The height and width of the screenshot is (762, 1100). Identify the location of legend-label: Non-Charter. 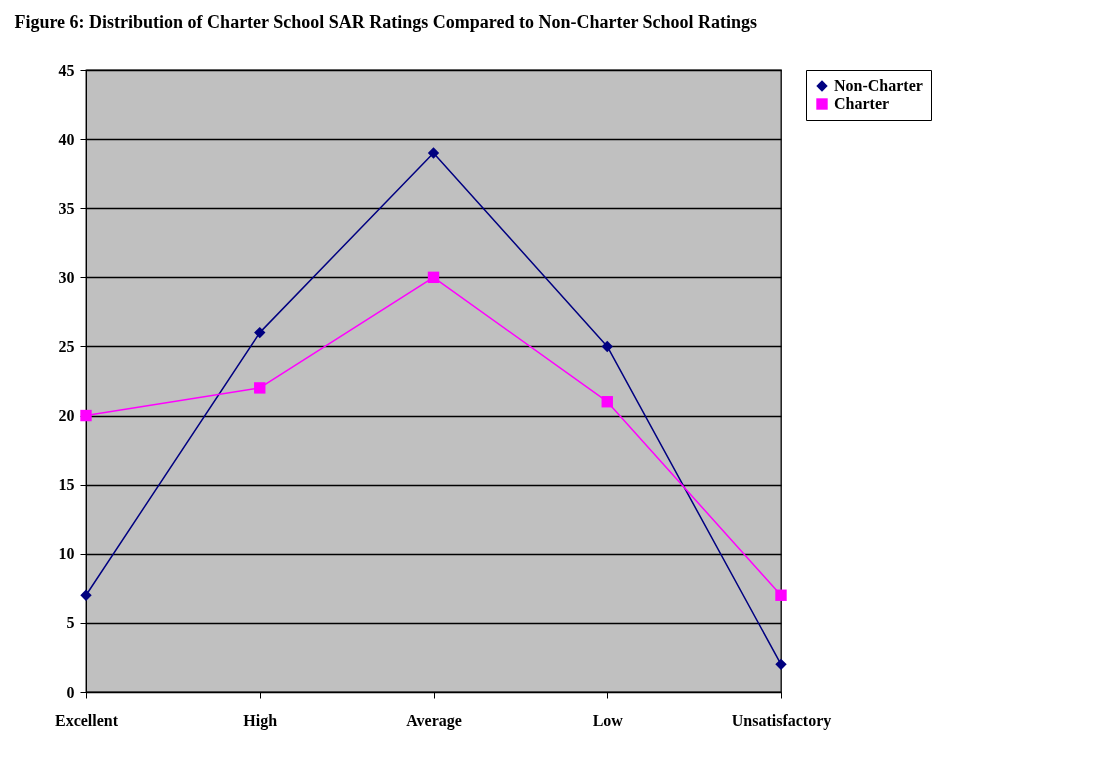
(878, 85).